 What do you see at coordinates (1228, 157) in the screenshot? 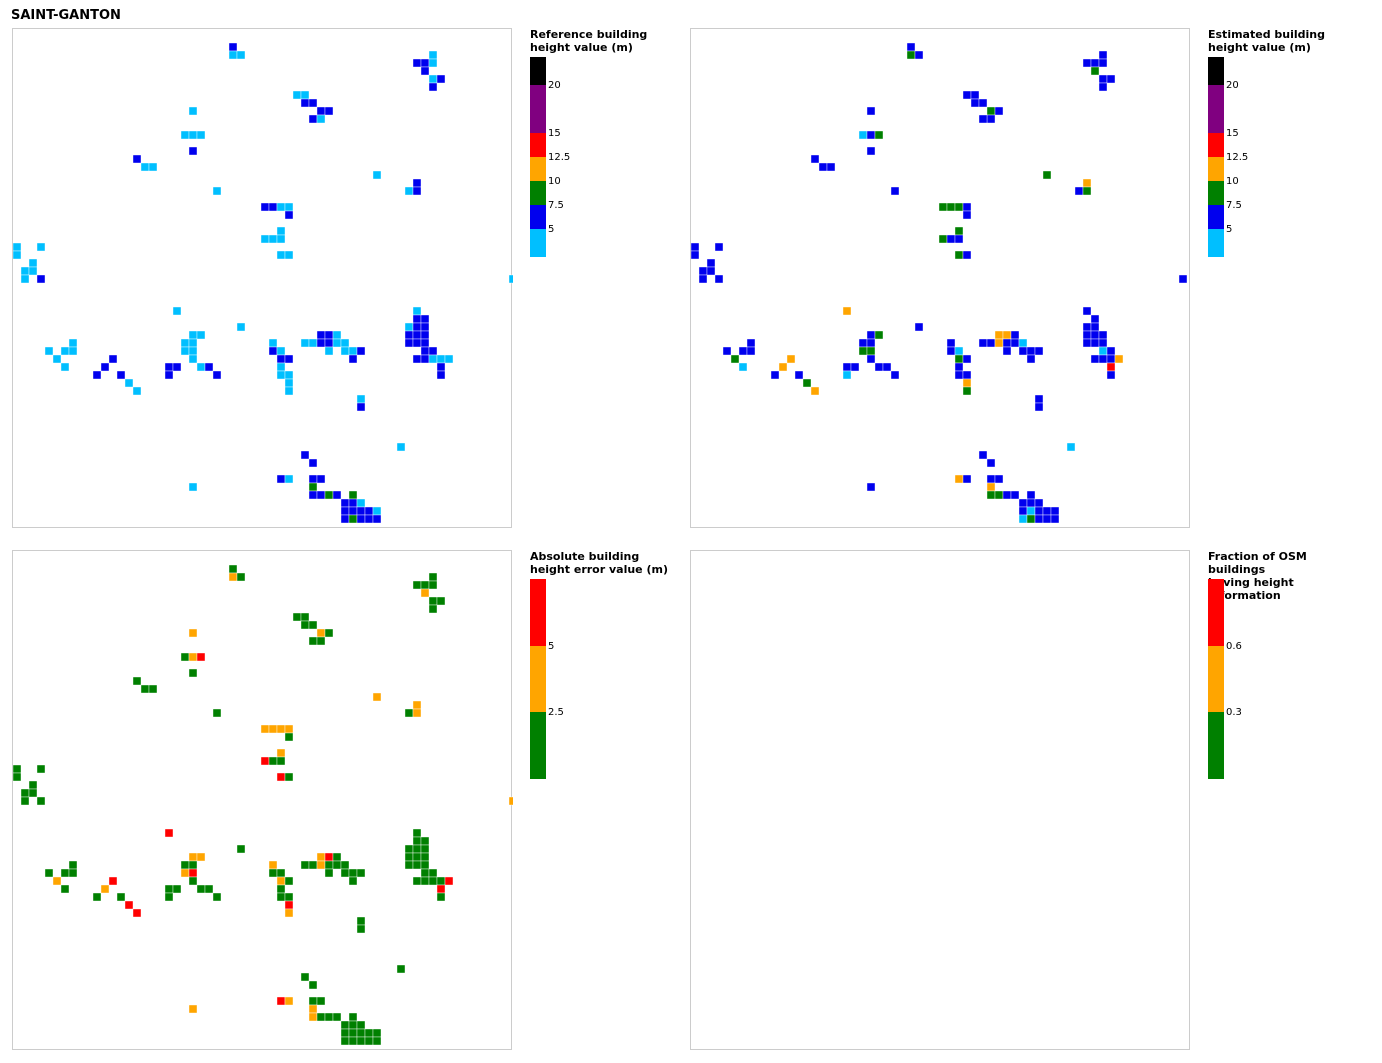
I see `estimated-colorbar: 20 15 12.5 10 7.5 5` at bounding box center [1228, 157].